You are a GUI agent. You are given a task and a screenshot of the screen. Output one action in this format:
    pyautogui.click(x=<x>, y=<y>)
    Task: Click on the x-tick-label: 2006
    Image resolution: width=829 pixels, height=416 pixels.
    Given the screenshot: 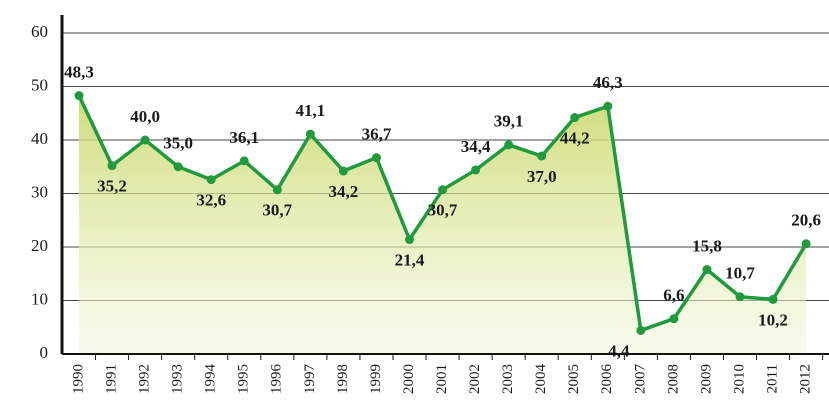 What is the action you would take?
    pyautogui.click(x=607, y=379)
    